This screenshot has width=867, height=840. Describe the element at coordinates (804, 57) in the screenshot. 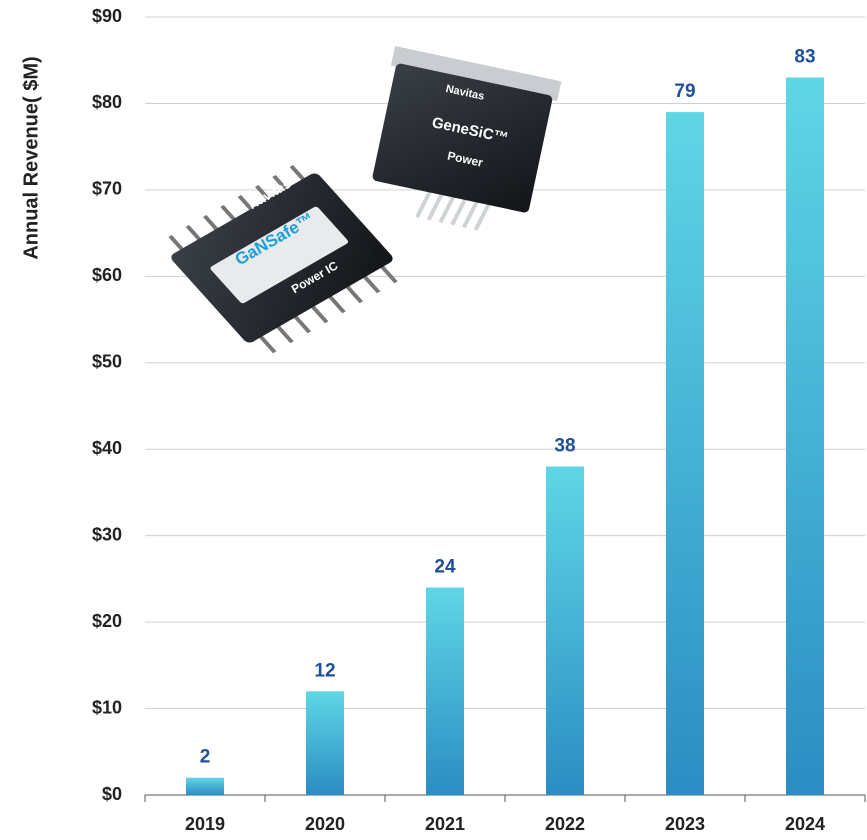

I see `value-label: 83` at that location.